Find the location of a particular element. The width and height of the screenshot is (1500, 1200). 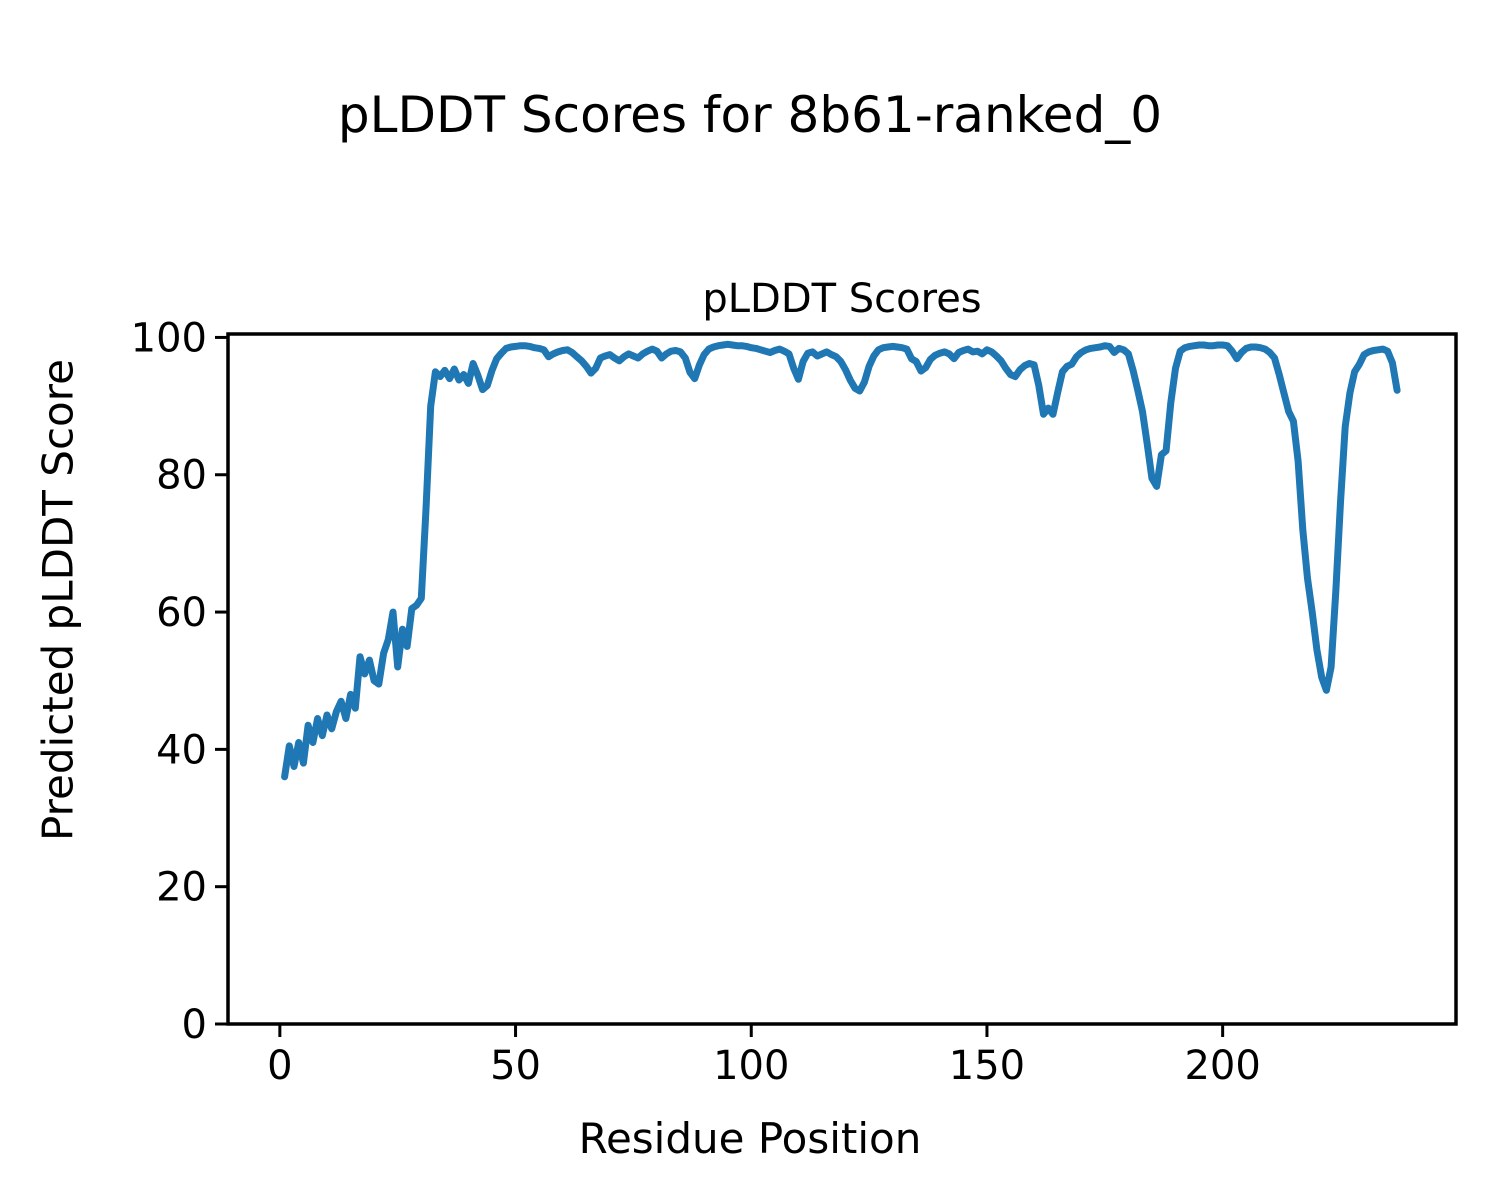

y-axis-label: Predicted pLDDT Score is located at coordinates (58, 600).